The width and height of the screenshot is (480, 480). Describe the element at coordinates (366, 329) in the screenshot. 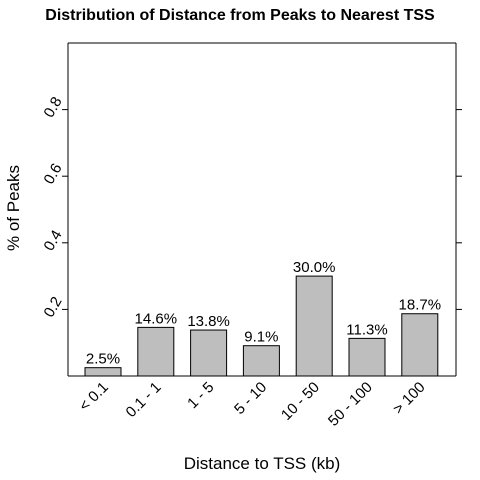

I see `data-label: 11.3%` at that location.